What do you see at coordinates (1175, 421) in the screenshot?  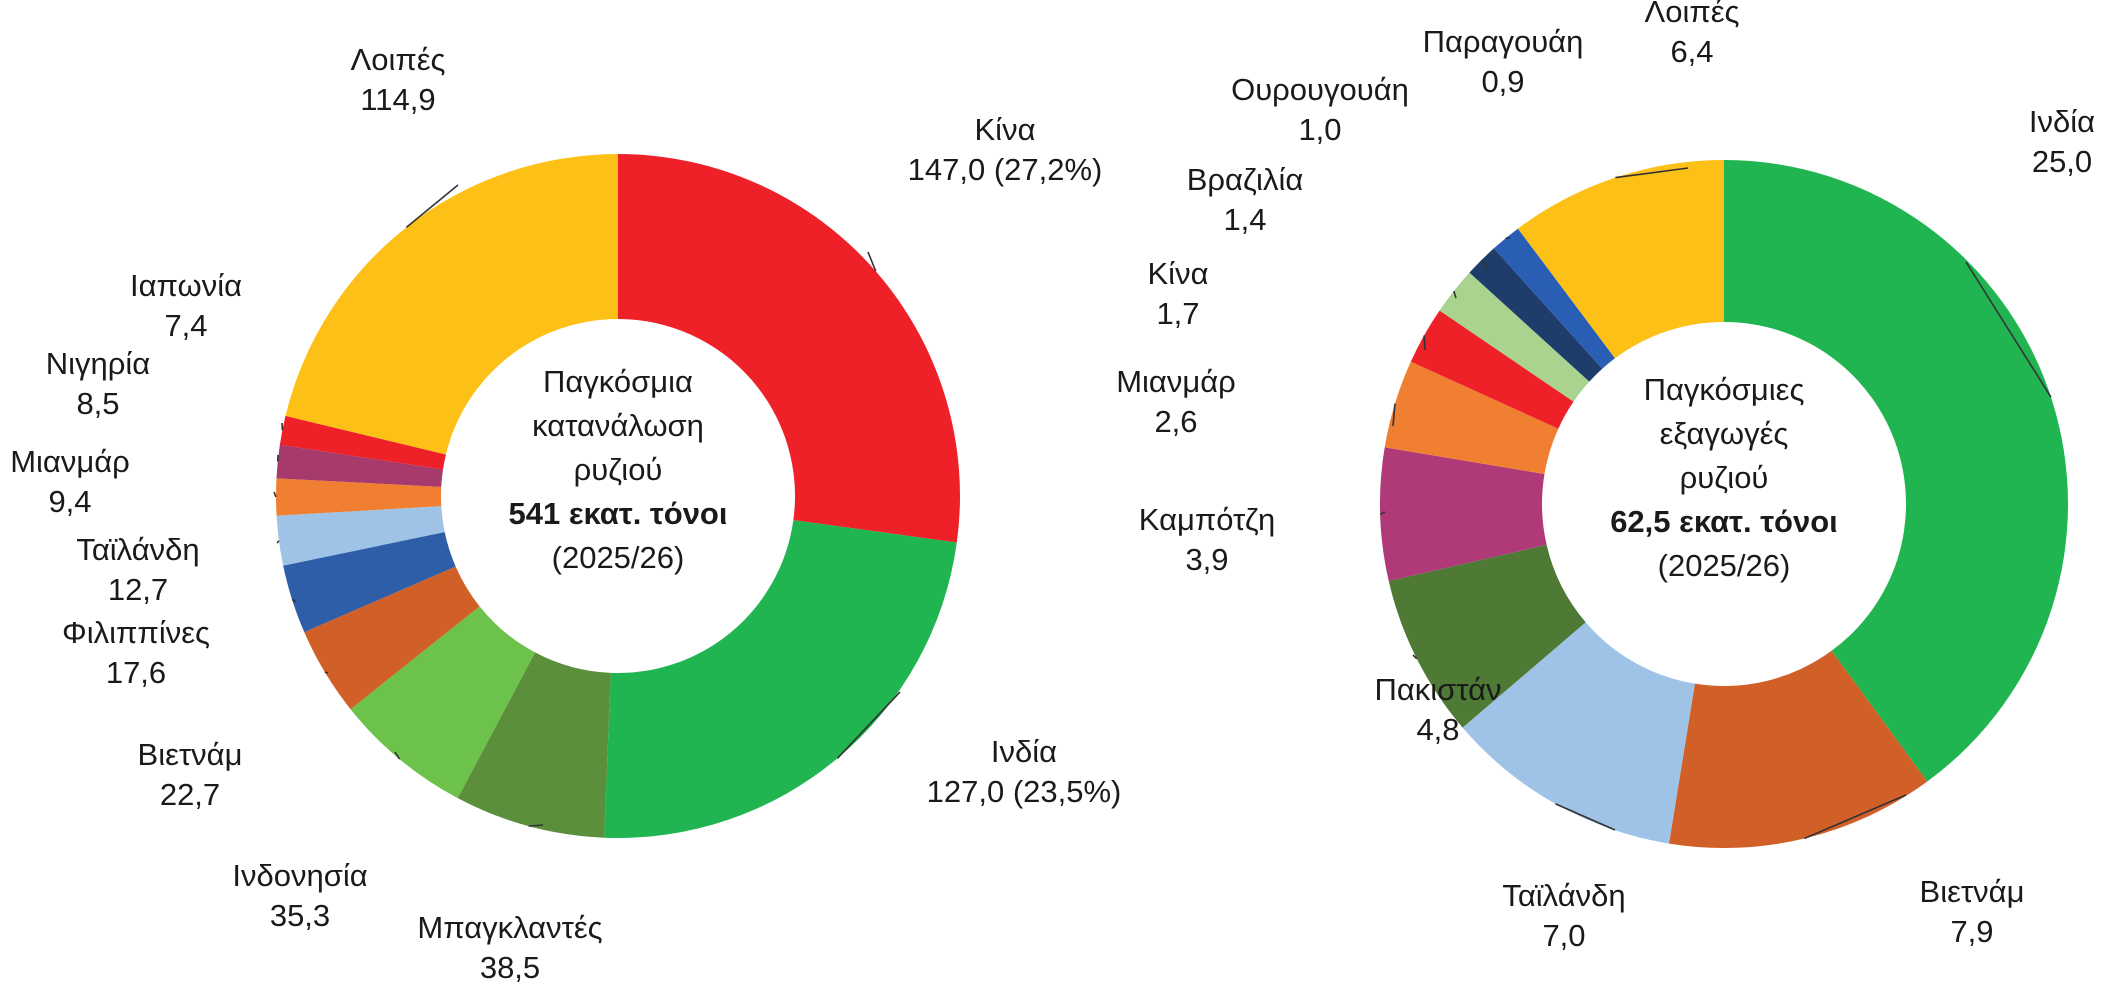 I see `slice-value-1-5: 2,6` at bounding box center [1175, 421].